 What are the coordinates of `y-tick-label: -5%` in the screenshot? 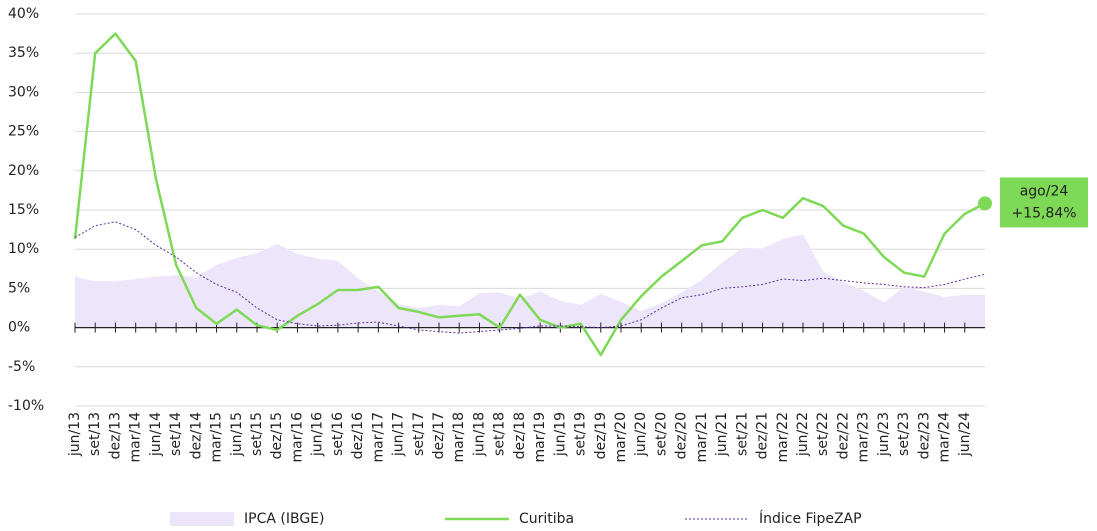 It's located at (21, 367).